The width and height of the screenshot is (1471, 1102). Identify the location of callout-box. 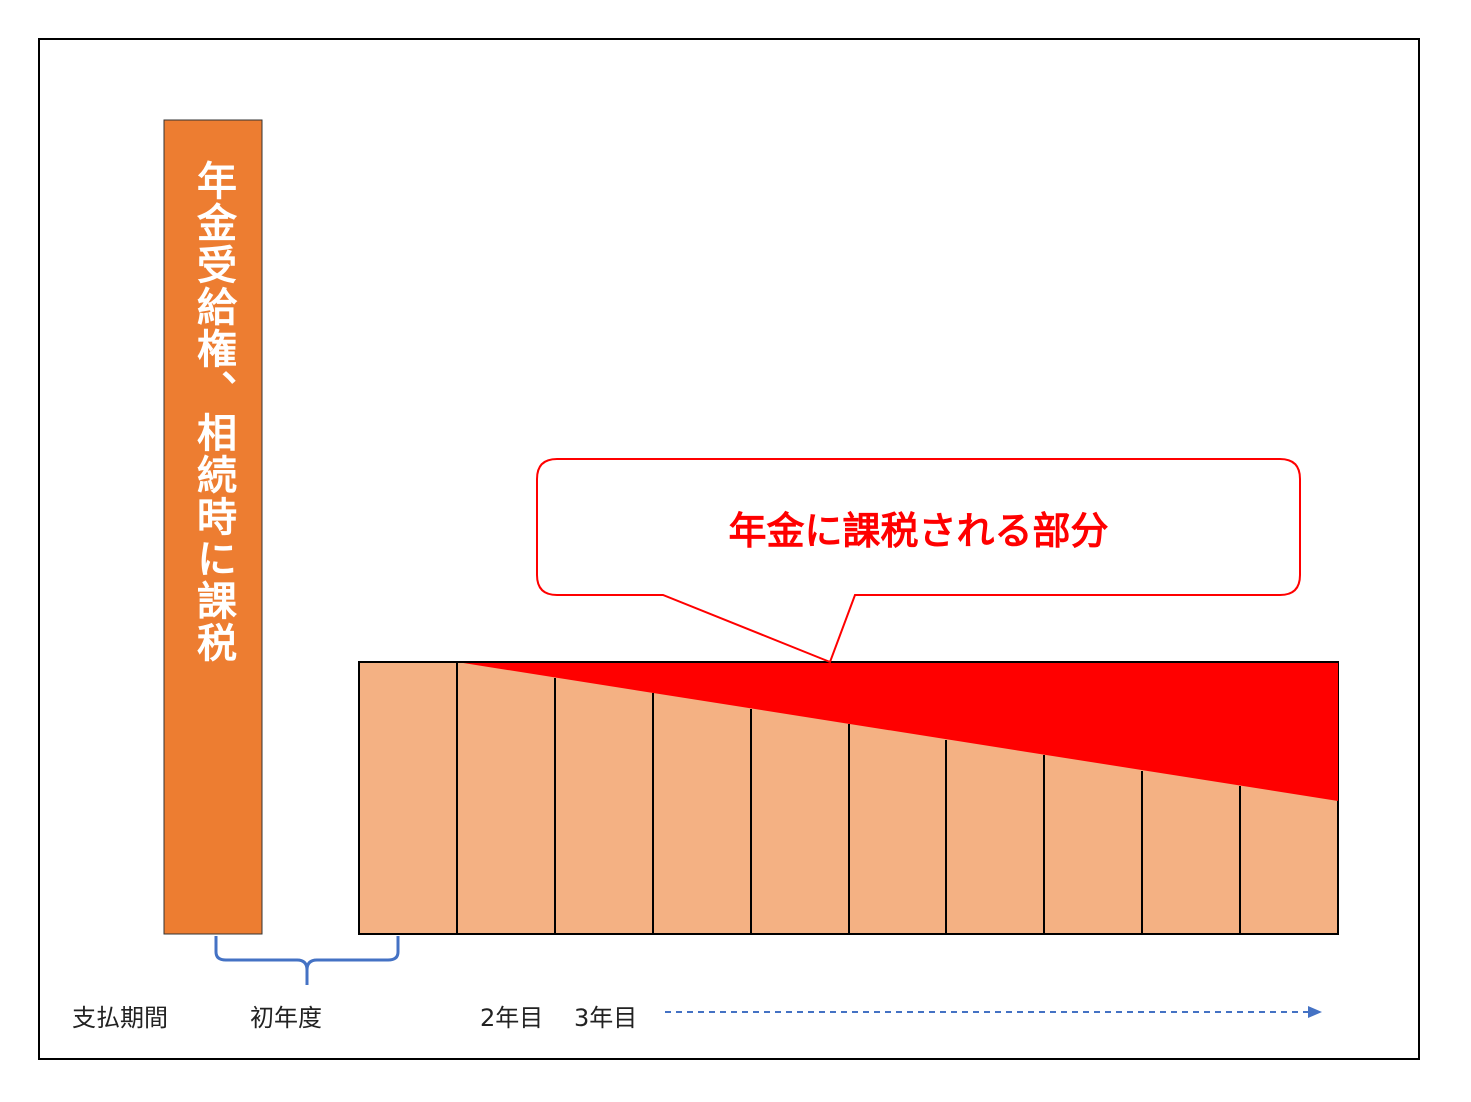
(918, 561).